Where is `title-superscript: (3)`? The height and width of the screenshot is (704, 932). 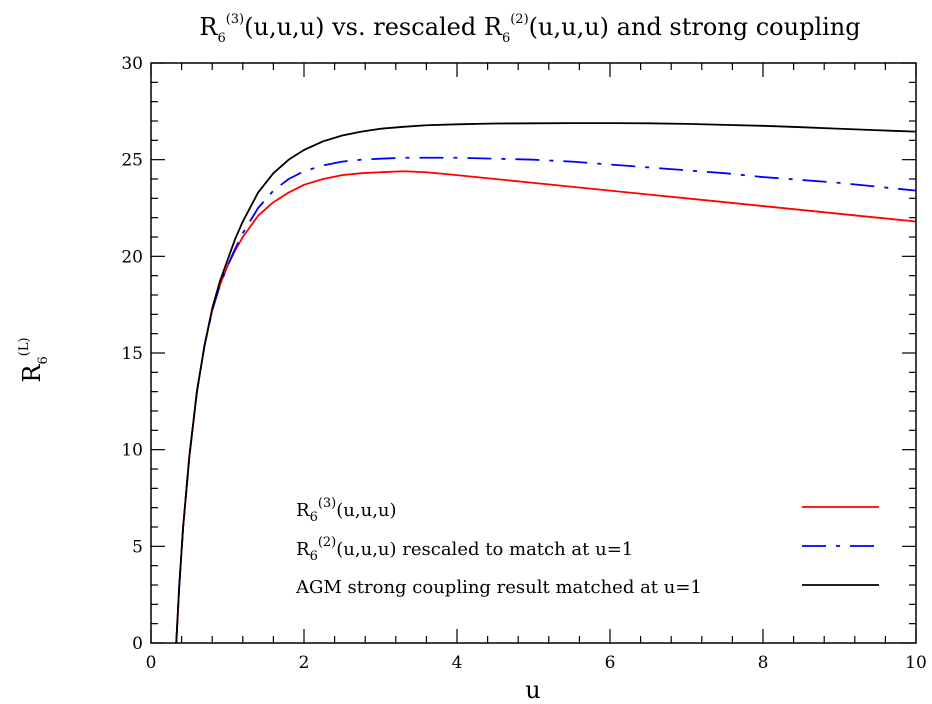 title-superscript: (3) is located at coordinates (235, 19).